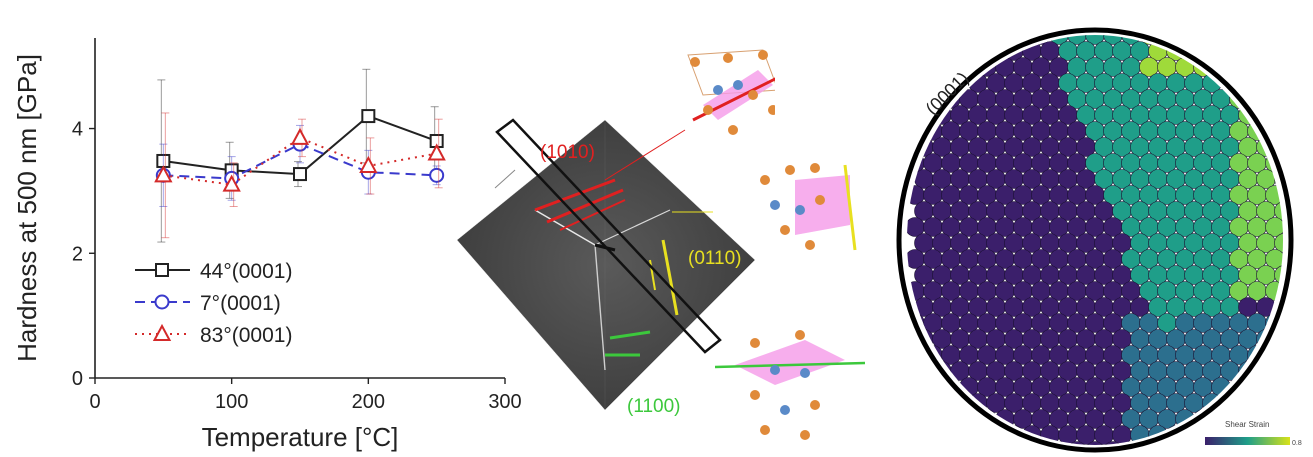 Image resolution: width=1313 pixels, height=457 pixels. What do you see at coordinates (94, 402) in the screenshot?
I see `x-tick-label: 0` at bounding box center [94, 402].